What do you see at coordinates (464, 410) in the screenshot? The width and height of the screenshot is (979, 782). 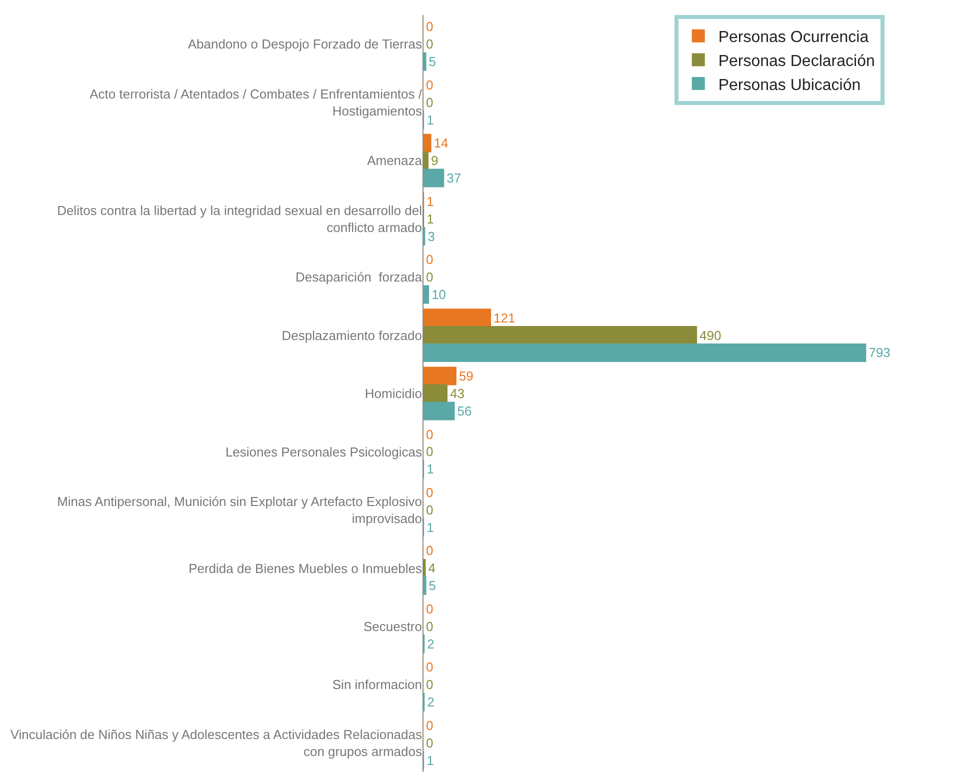 I see `data-label: 56` at bounding box center [464, 410].